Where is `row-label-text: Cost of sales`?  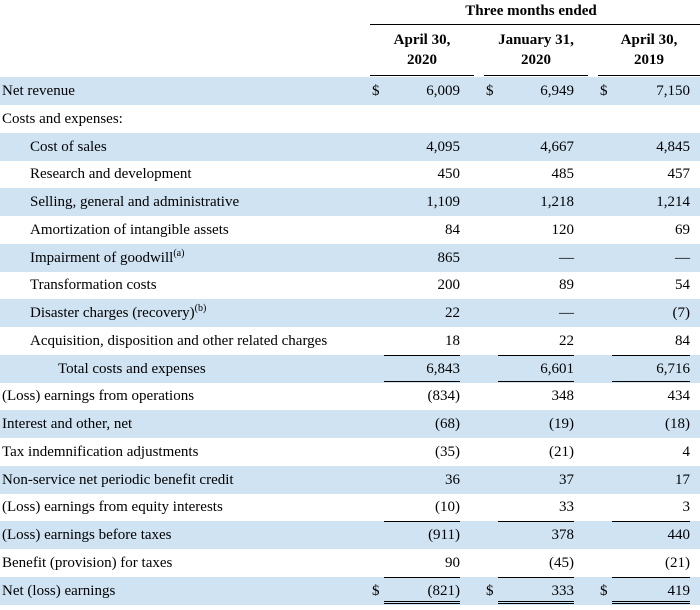
row-label-text: Cost of sales is located at coordinates (68, 146).